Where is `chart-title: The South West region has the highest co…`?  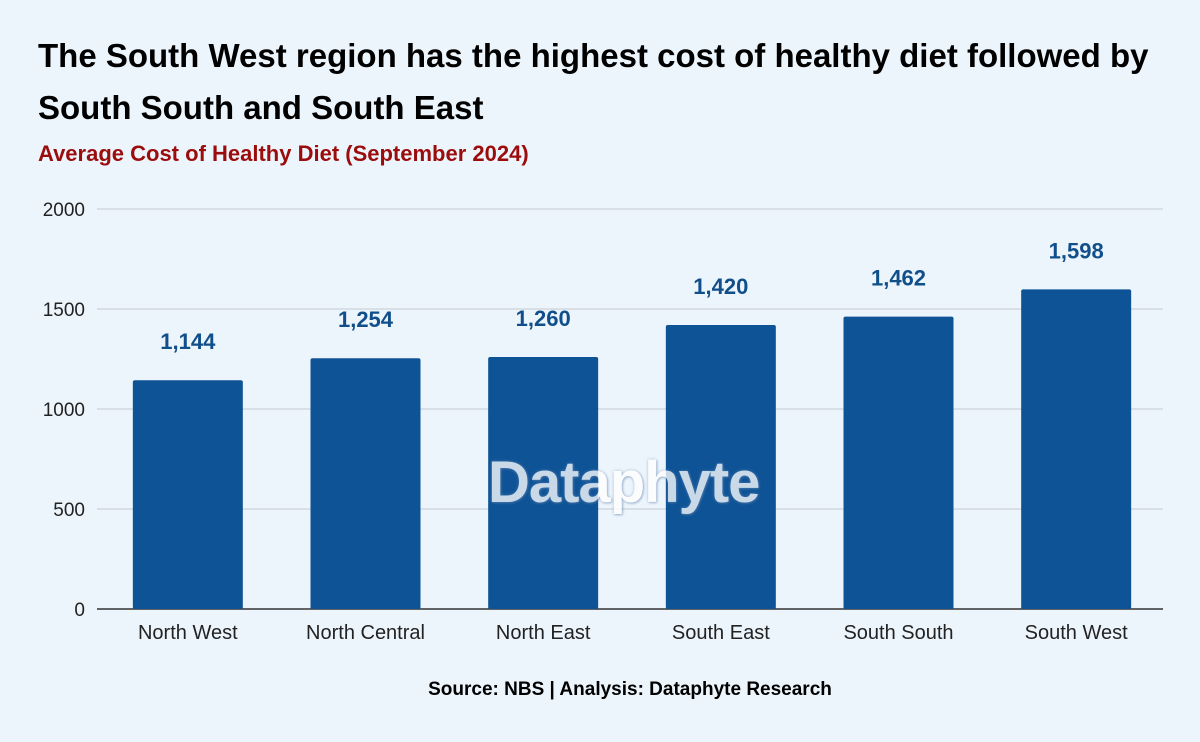
chart-title: The South West region has the highest co… is located at coordinates (593, 81).